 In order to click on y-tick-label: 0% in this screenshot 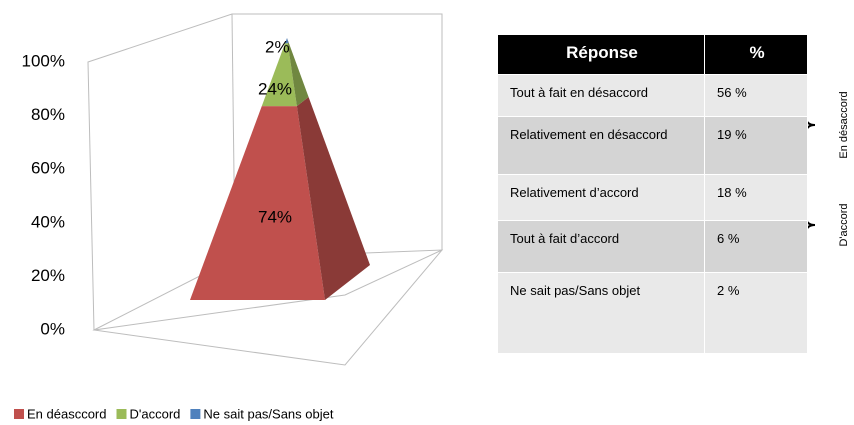, I will do `click(52, 328)`.